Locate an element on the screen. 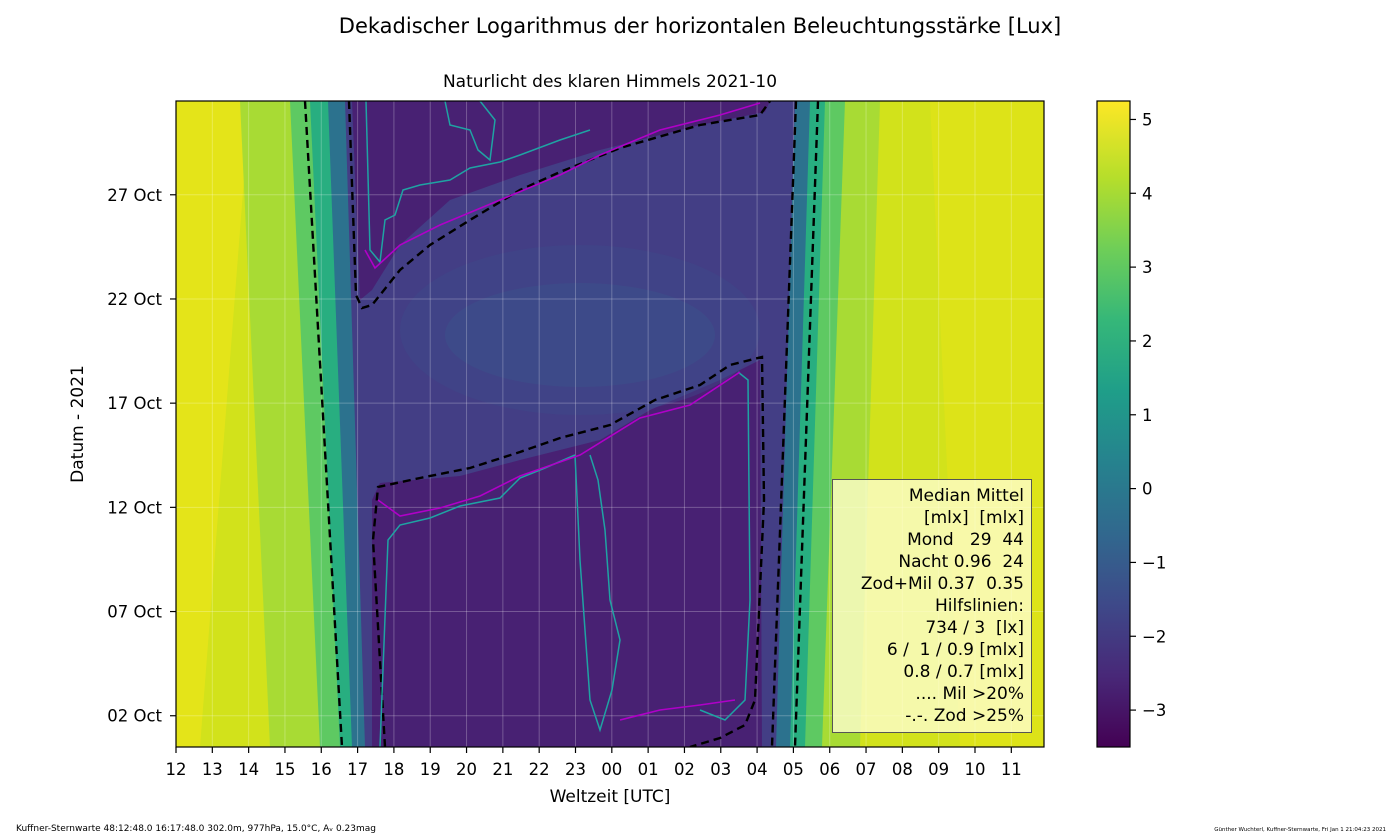 This screenshot has height=840, width=1400. contour-dusk-734lx is located at coordinates (323, 424).